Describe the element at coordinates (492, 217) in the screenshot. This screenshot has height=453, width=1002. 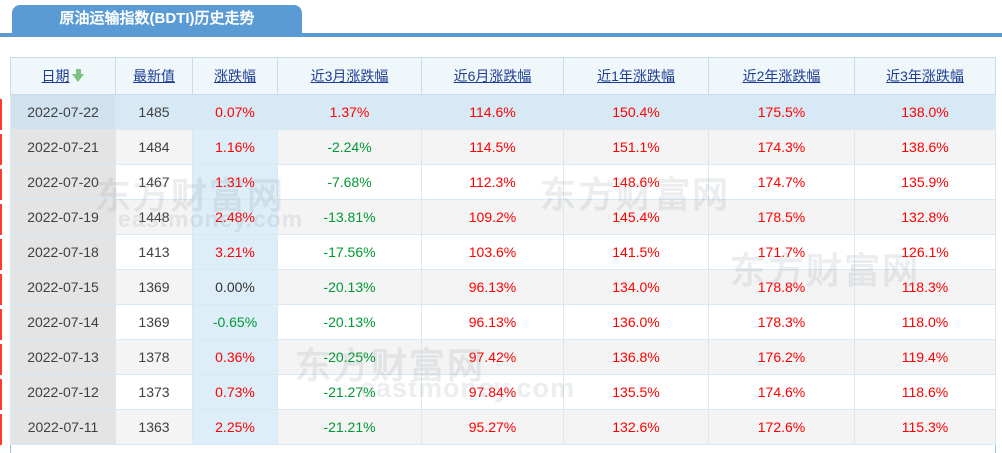
I see `change-cell: 109.2%` at that location.